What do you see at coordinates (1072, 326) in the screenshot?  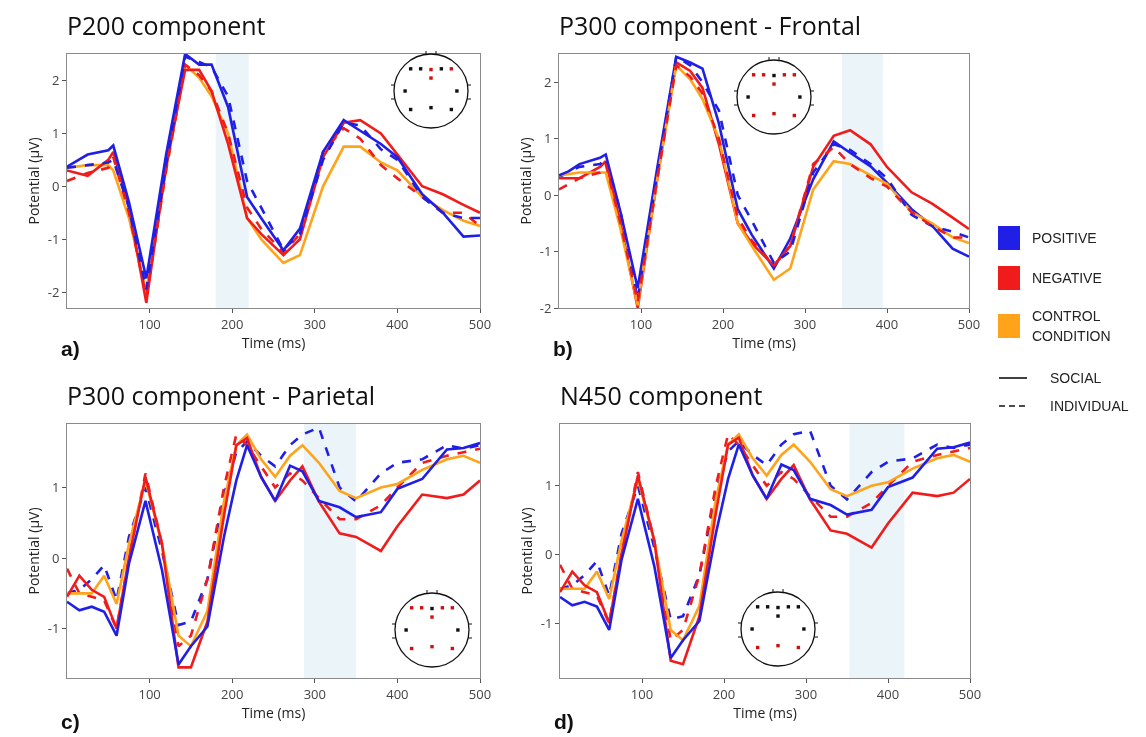 I see `legend-label: CONTROL CONDITION` at bounding box center [1072, 326].